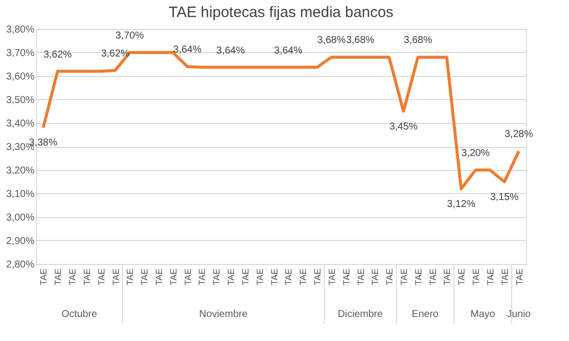 This screenshot has width=569, height=341. I want to click on text: Noviembre, so click(223, 314).